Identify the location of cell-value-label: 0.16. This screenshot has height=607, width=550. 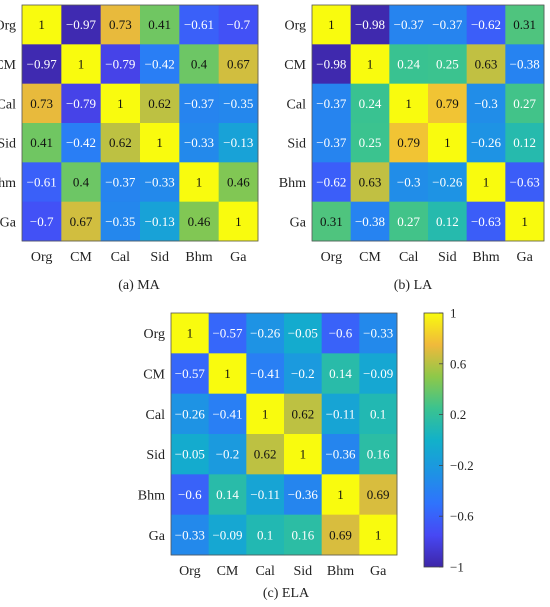
(378, 454).